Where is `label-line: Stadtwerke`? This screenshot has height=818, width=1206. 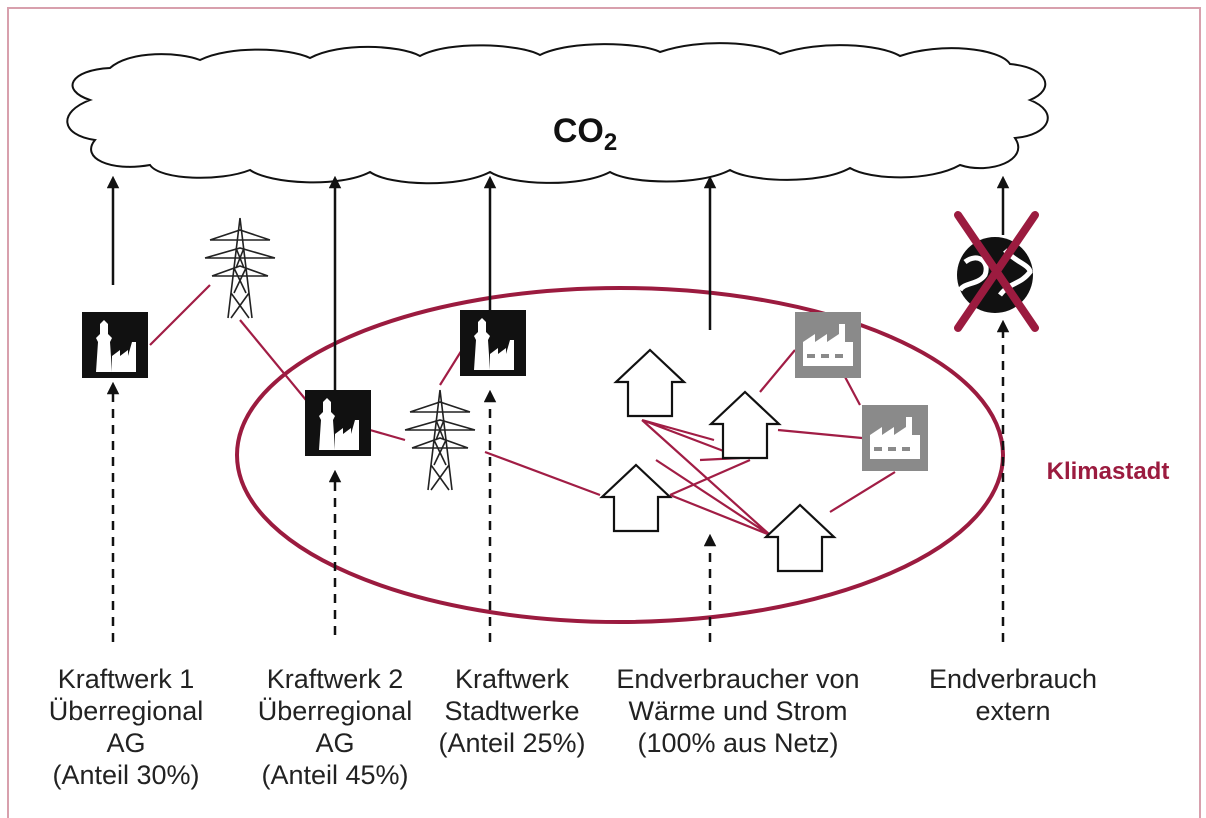
label-line: Stadtwerke is located at coordinates (511, 711).